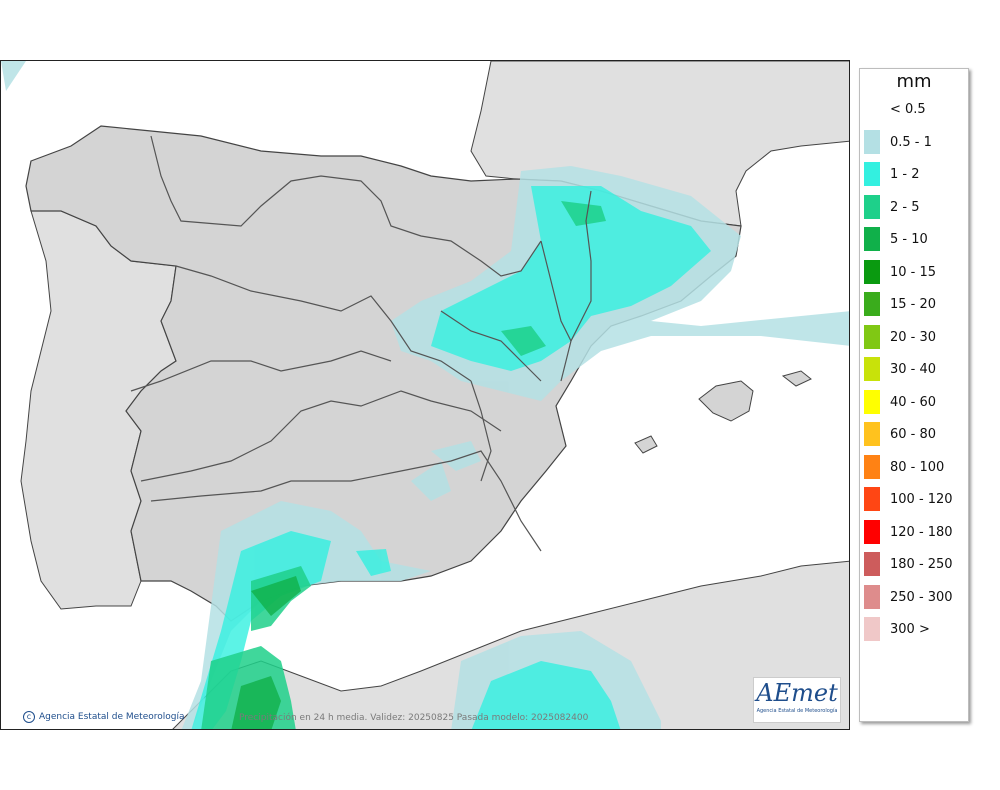 This screenshot has width=1000, height=790. I want to click on menorca, so click(796, 378).